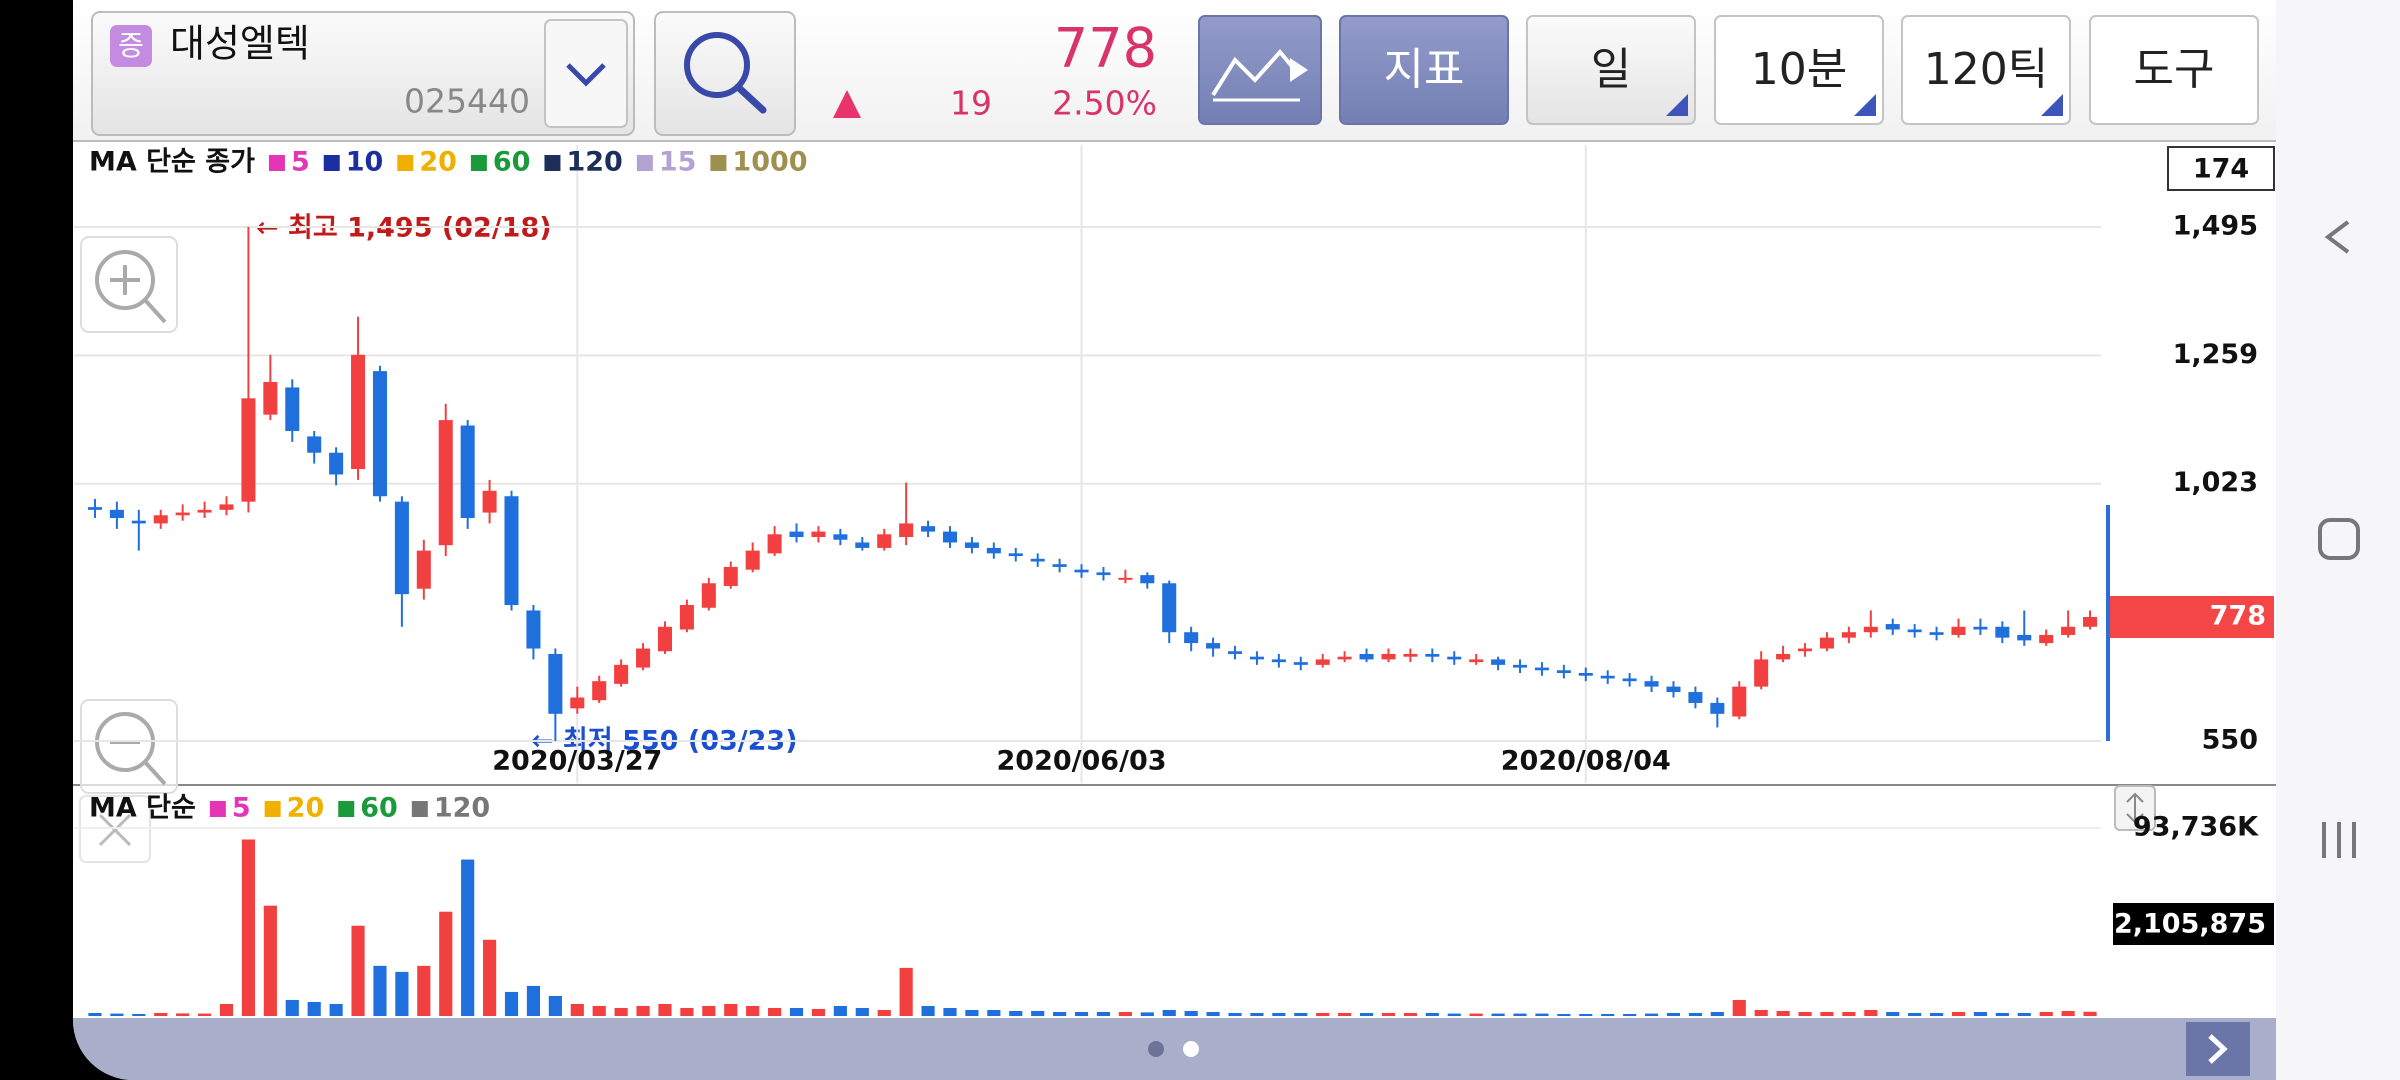 Image resolution: width=2400 pixels, height=1080 pixels. What do you see at coordinates (2135, 808) in the screenshot?
I see `resize-handle` at bounding box center [2135, 808].